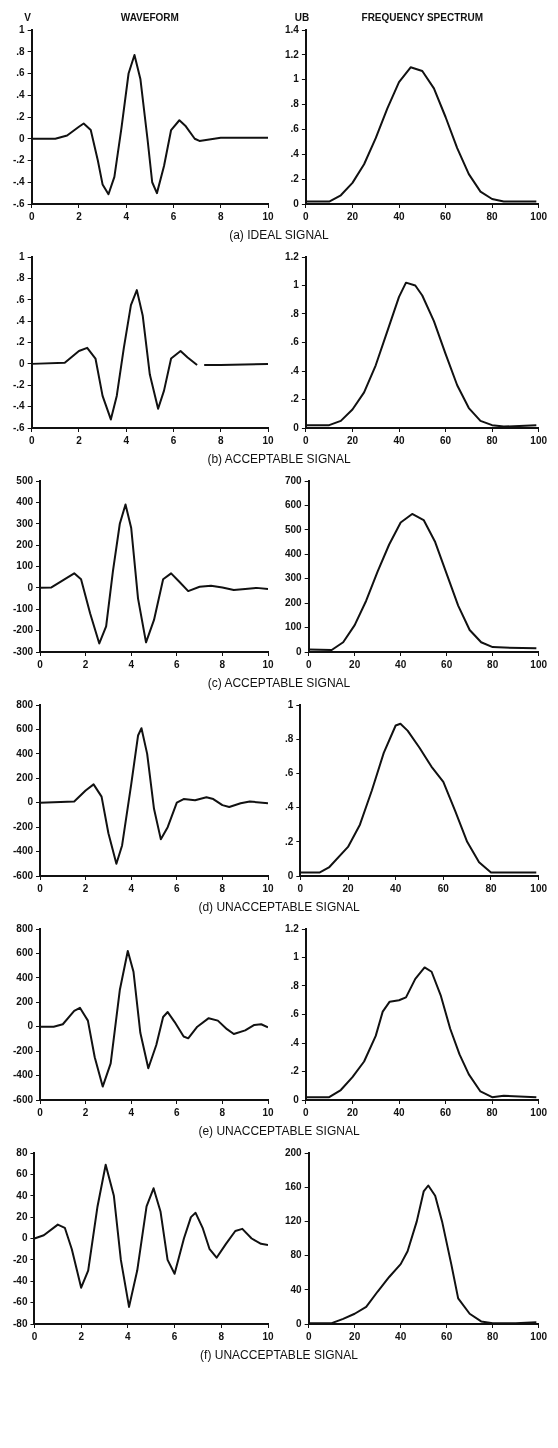  Describe the element at coordinates (22, 1152) in the screenshot. I see `y-tick-label: 80` at that location.